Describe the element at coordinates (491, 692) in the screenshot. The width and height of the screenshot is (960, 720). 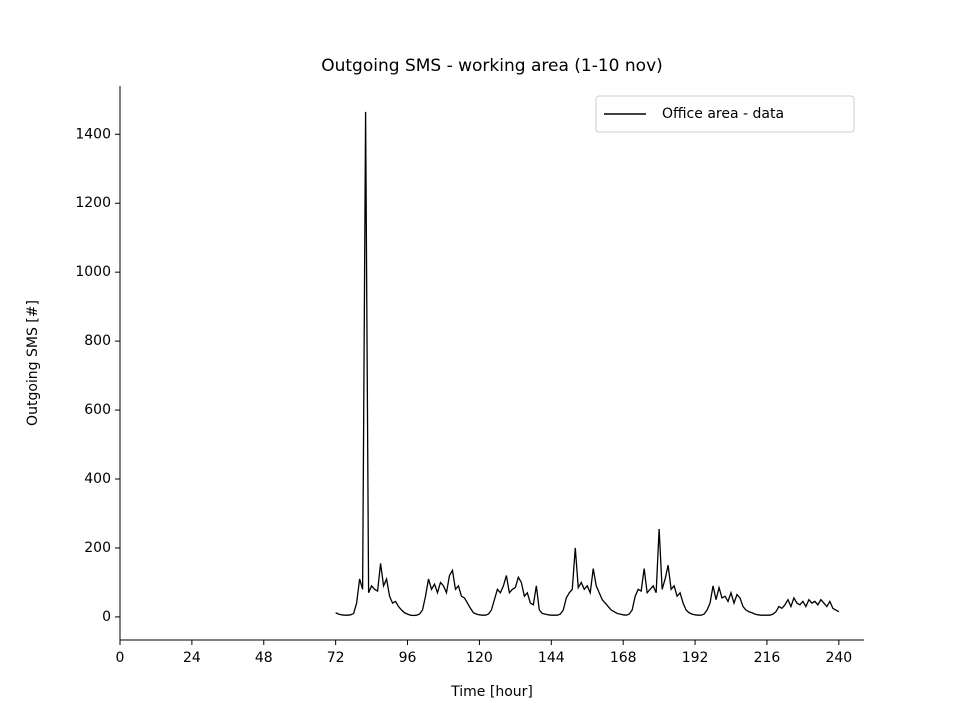
I see `x-axis-label: Time [hour]` at that location.